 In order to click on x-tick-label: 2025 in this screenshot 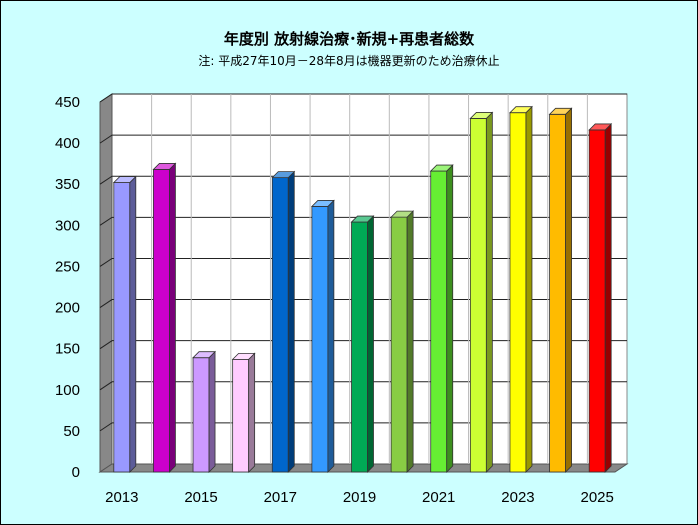, I will do `click(597, 497)`.